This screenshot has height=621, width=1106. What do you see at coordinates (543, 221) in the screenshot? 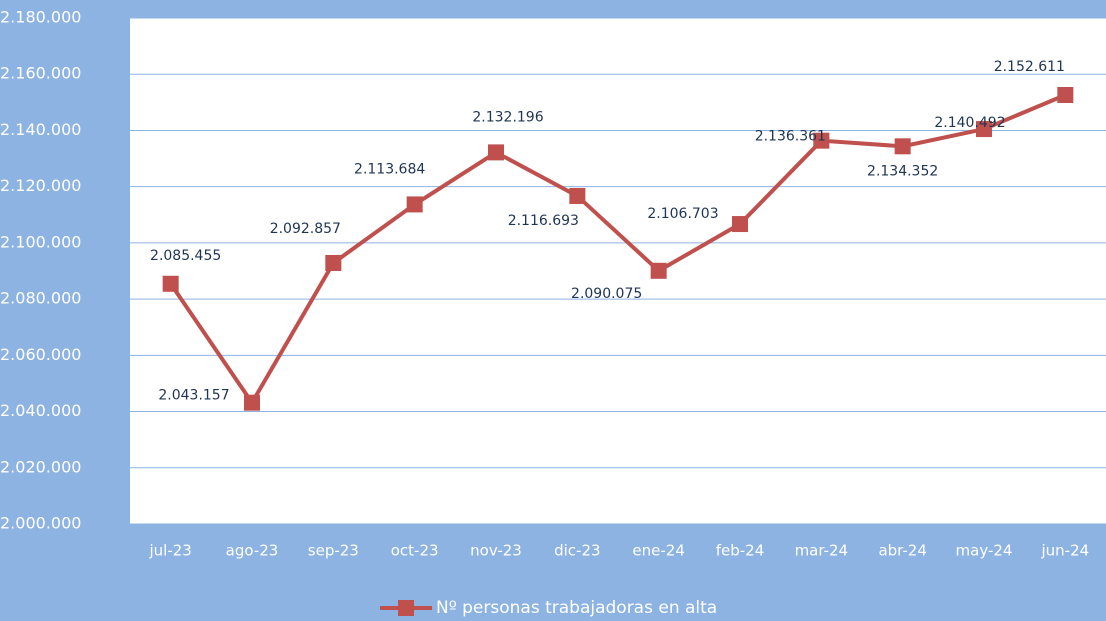
I see `data-label: 2.116.693` at bounding box center [543, 221].